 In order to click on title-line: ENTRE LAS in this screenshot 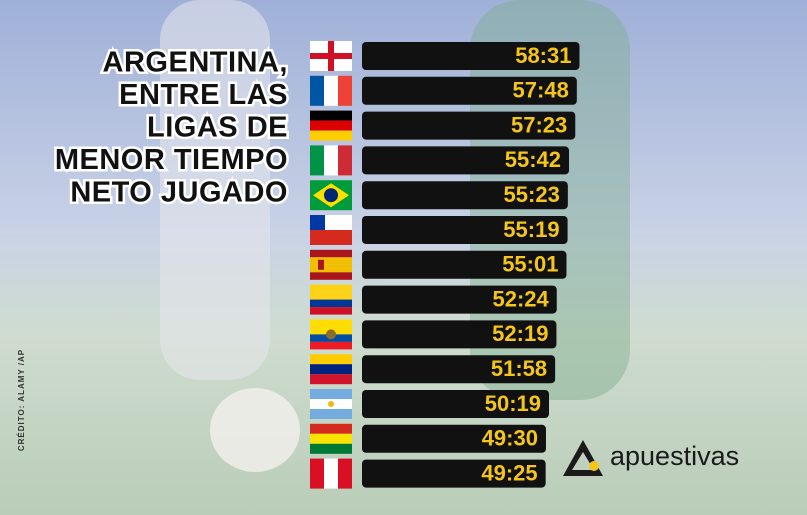, I will do `click(203, 95)`.